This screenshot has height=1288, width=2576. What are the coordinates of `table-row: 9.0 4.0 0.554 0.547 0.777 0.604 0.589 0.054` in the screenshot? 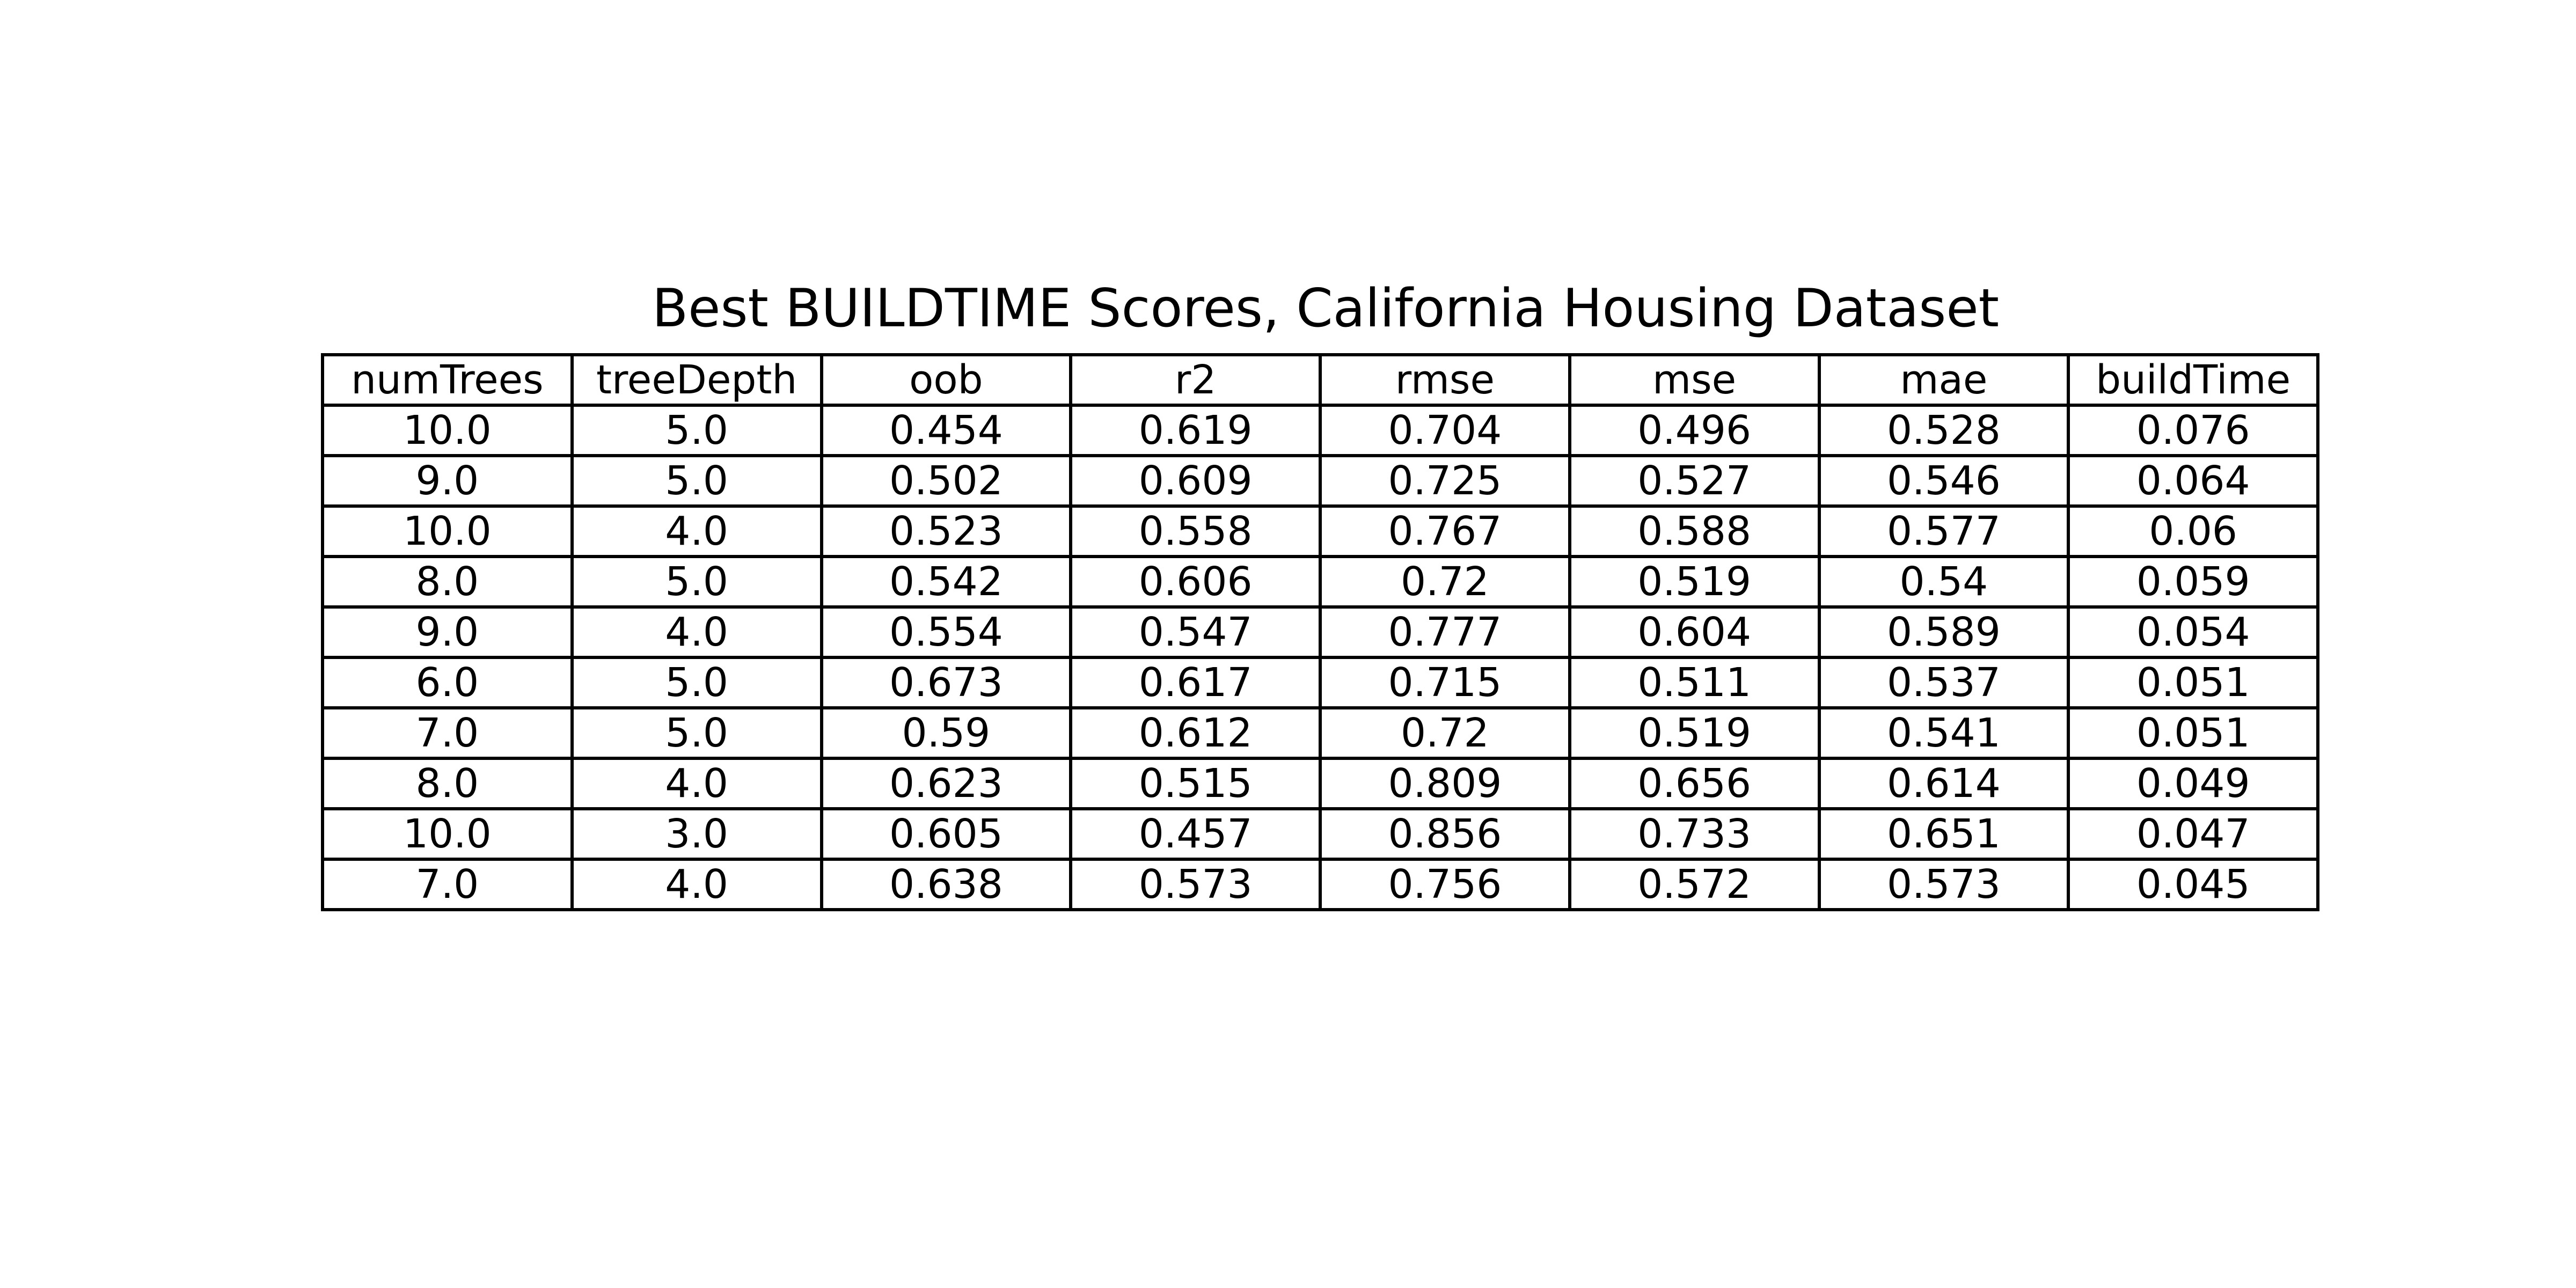 It's located at (1320, 632).